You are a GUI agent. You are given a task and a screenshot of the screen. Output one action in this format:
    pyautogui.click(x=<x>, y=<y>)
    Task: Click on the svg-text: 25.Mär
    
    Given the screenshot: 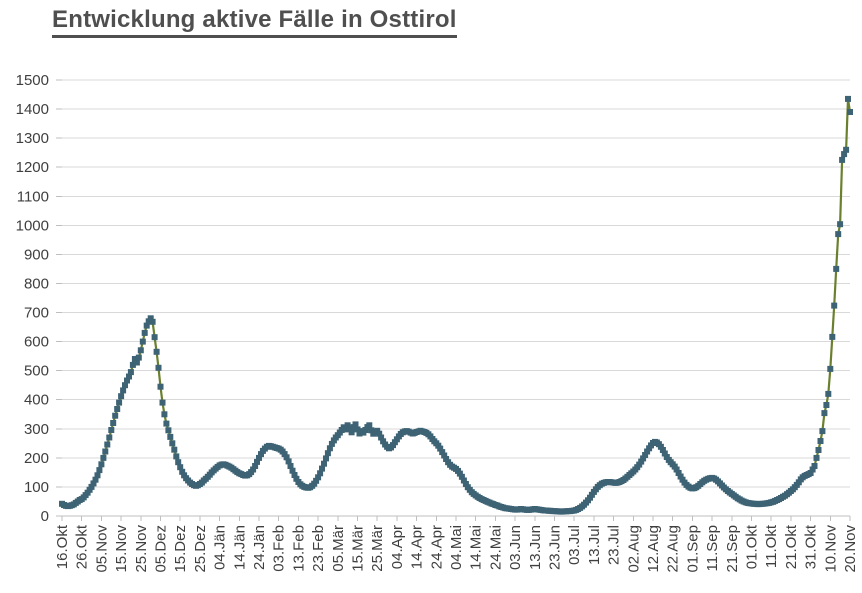 What is the action you would take?
    pyautogui.click(x=377, y=548)
    